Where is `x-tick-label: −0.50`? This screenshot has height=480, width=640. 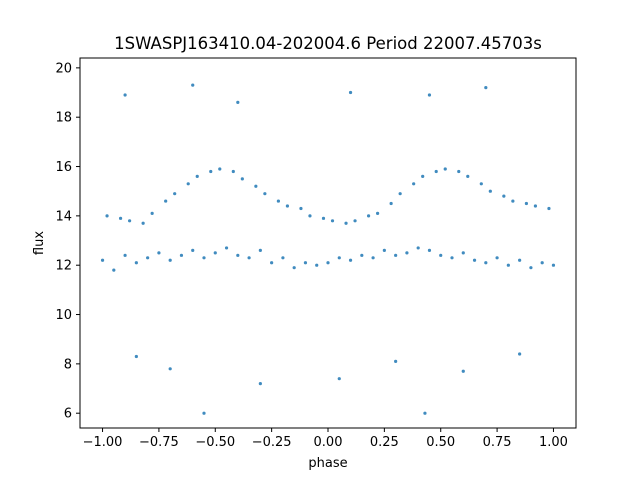 x-tick-label: −0.50 is located at coordinates (215, 442).